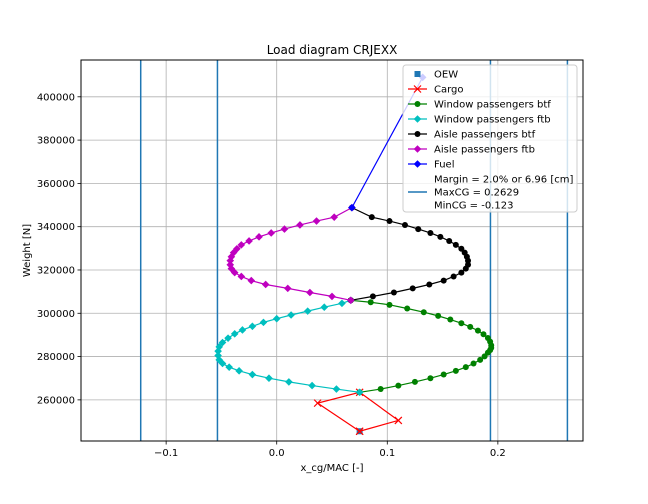  What do you see at coordinates (27, 250) in the screenshot?
I see `y-axis-label: Weight [N]` at bounding box center [27, 250].